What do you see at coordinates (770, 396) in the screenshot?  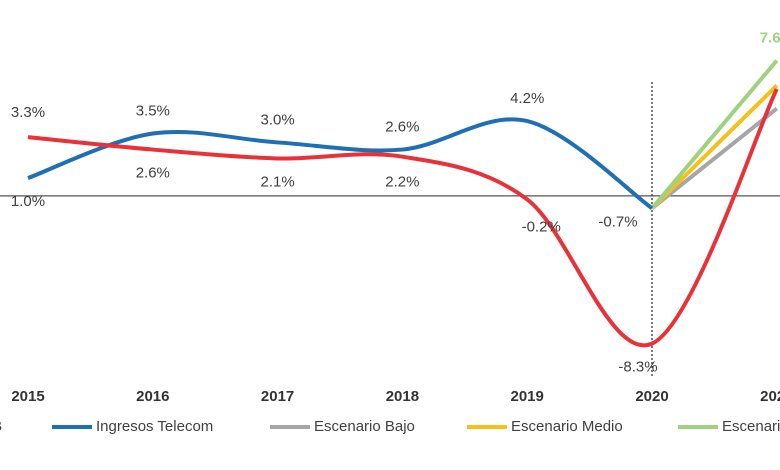 I see `x-tick-label: 2021` at bounding box center [770, 396].